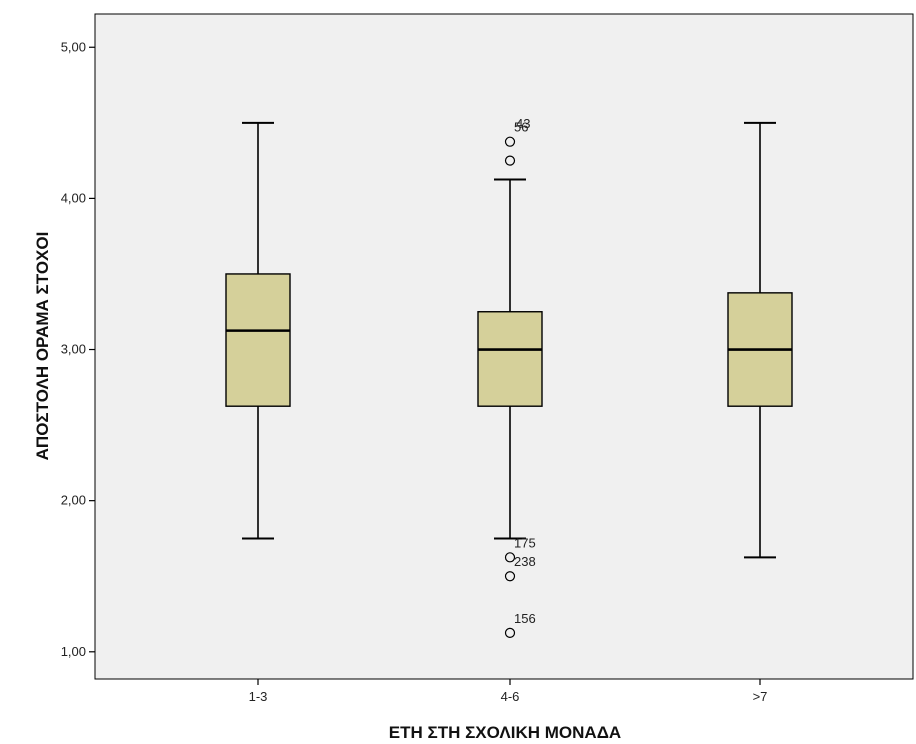 The width and height of the screenshot is (916, 744). Describe the element at coordinates (525, 561) in the screenshot. I see `outlier-label-3: 238` at that location.